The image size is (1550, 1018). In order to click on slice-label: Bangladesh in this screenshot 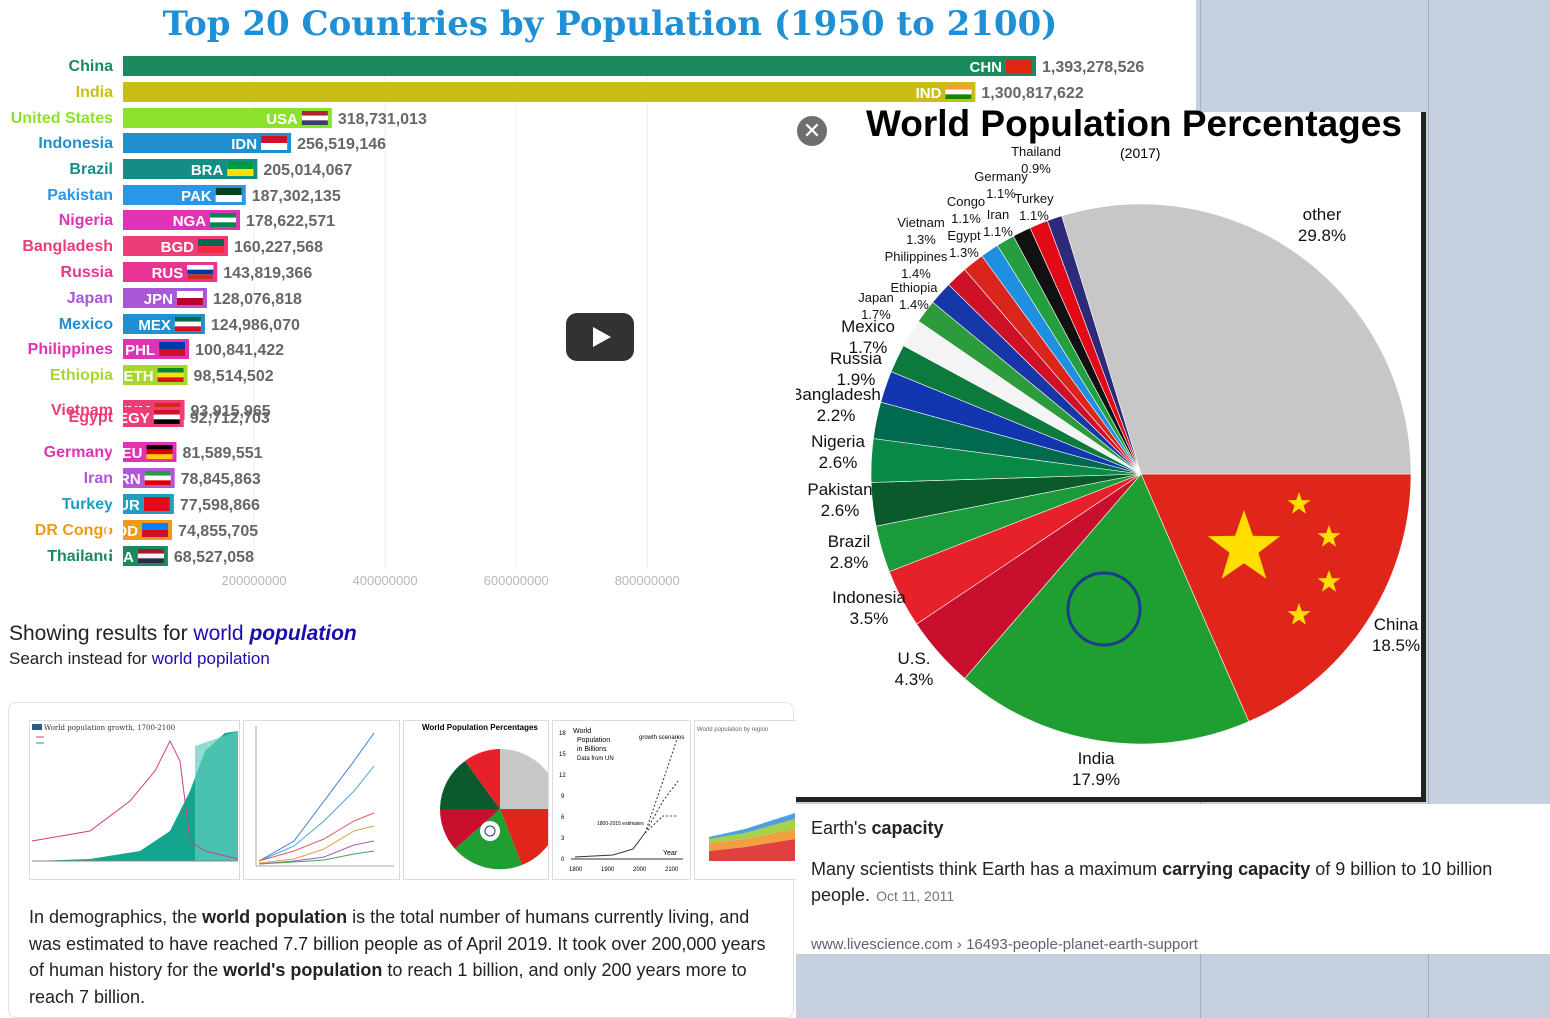, I will do `click(838, 394)`.